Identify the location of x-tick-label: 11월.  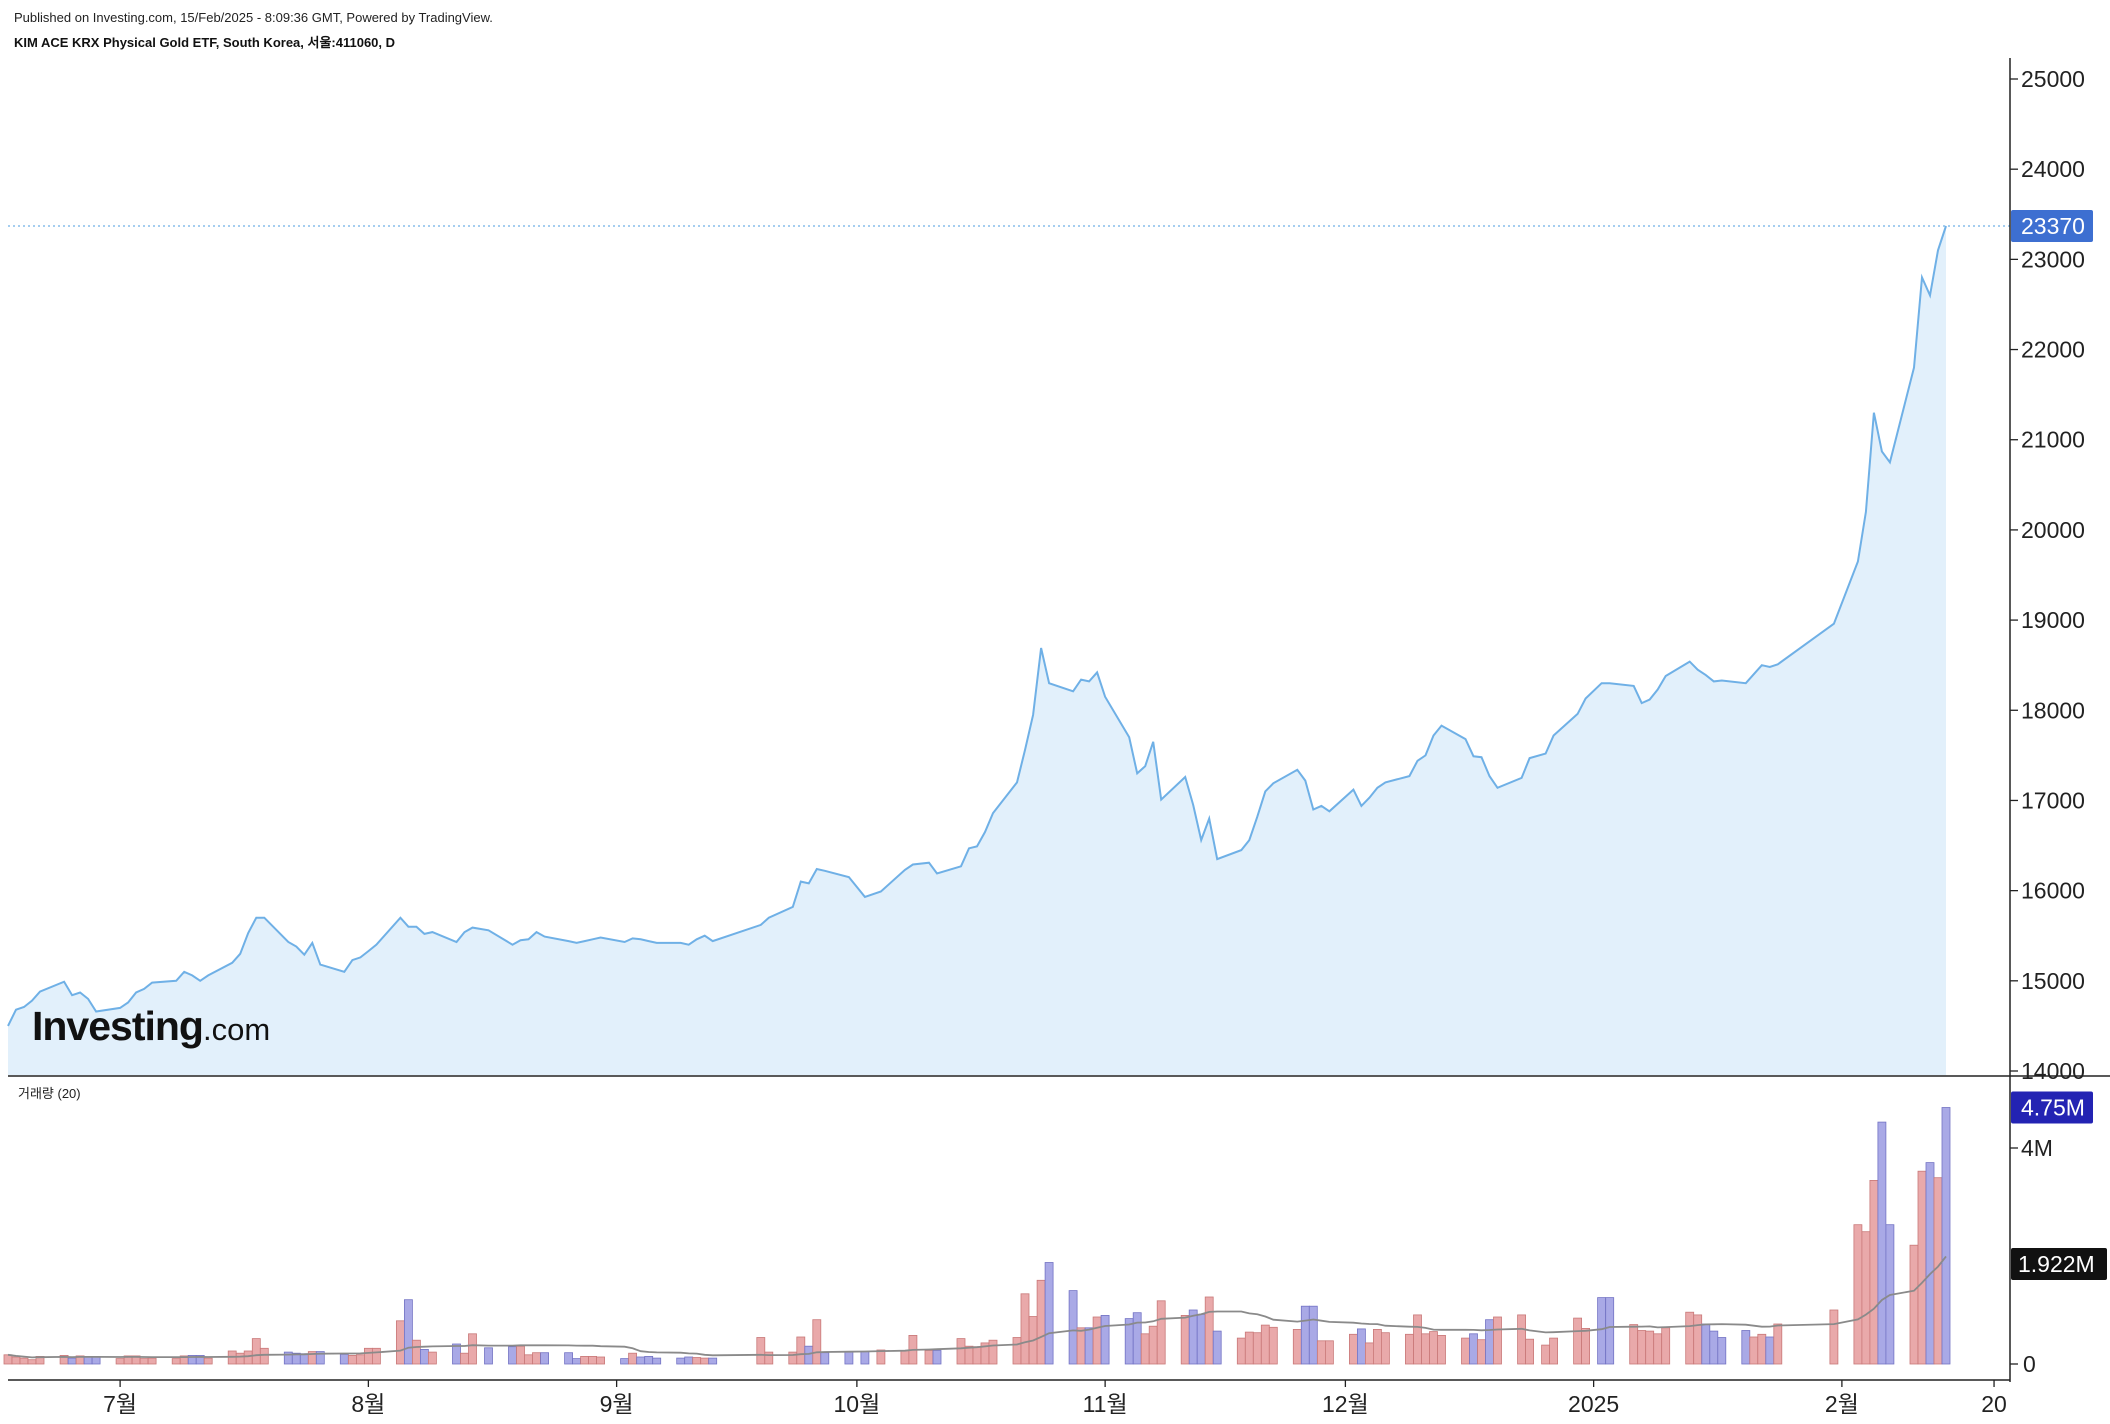
(1105, 1404).